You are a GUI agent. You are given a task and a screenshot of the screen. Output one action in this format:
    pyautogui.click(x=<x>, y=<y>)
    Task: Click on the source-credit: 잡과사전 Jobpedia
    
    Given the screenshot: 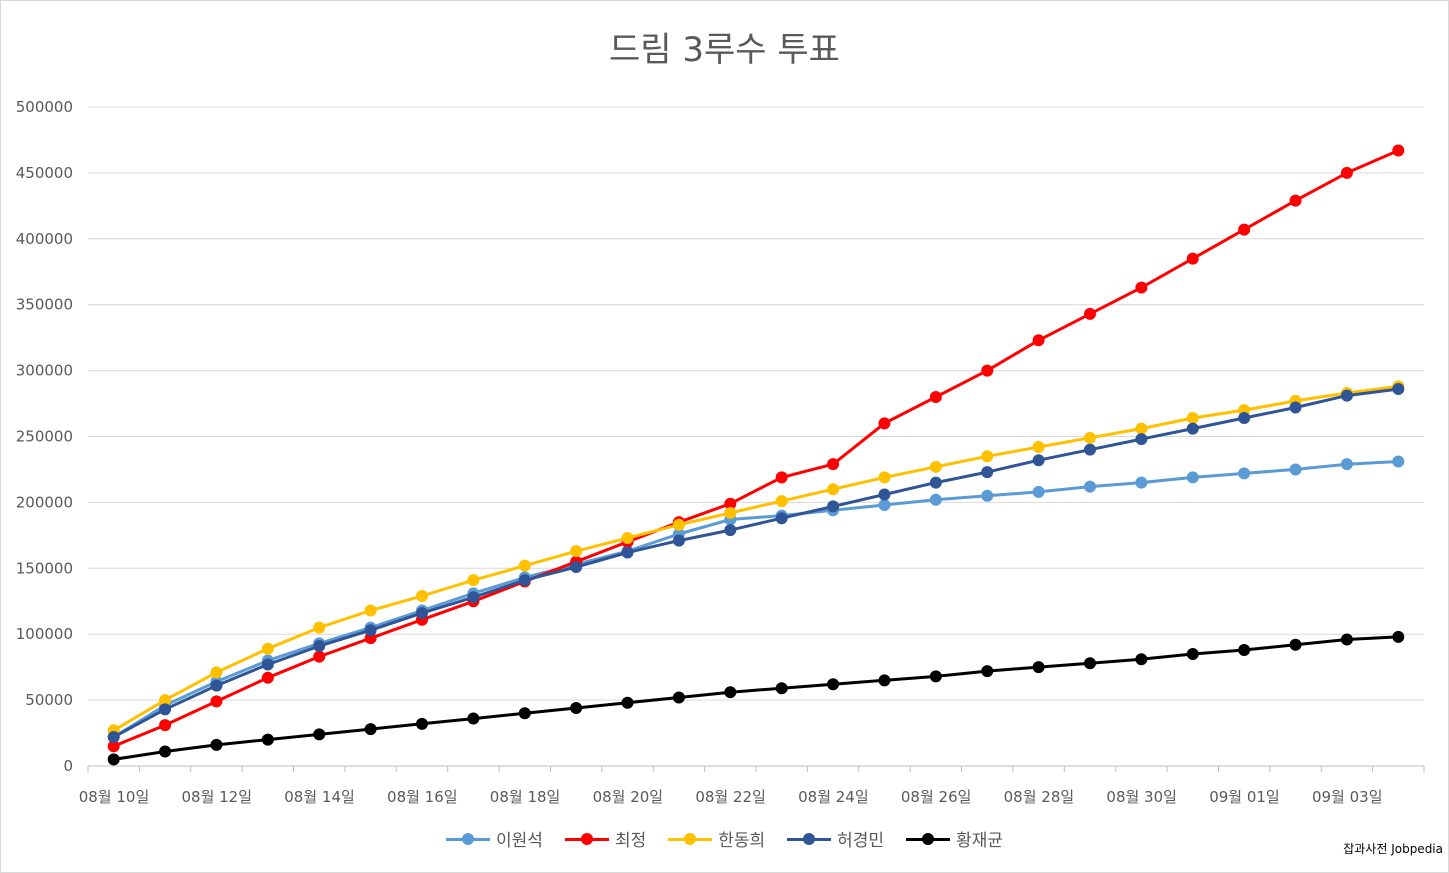 What is the action you would take?
    pyautogui.click(x=1393, y=849)
    